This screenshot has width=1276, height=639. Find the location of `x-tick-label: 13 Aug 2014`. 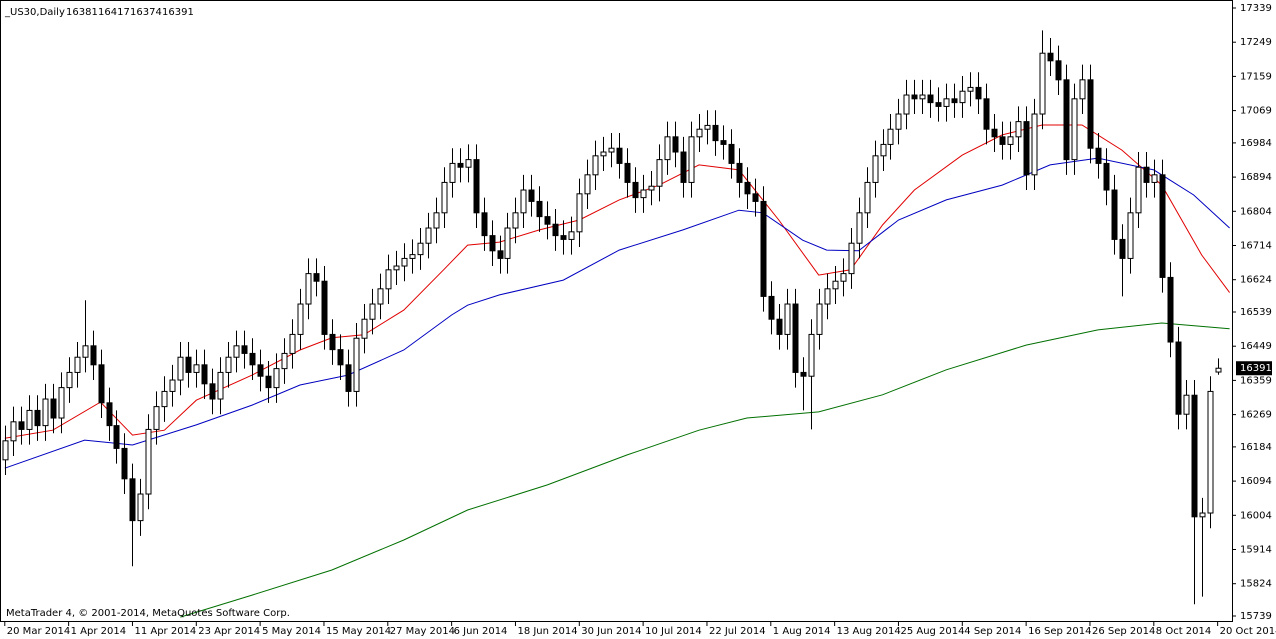

x-tick-label: 13 Aug 2014 is located at coordinates (869, 631).